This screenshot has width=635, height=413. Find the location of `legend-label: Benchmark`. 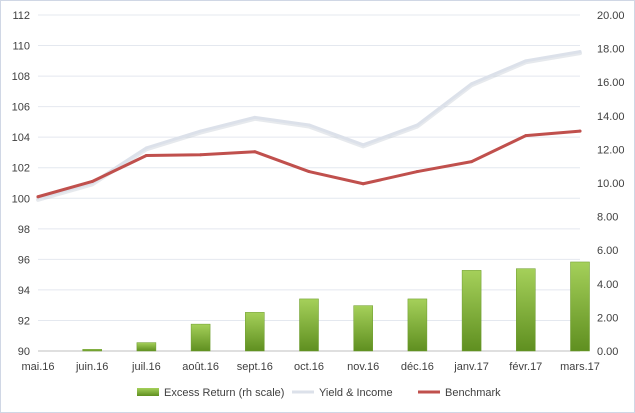

legend-label: Benchmark is located at coordinates (473, 393).